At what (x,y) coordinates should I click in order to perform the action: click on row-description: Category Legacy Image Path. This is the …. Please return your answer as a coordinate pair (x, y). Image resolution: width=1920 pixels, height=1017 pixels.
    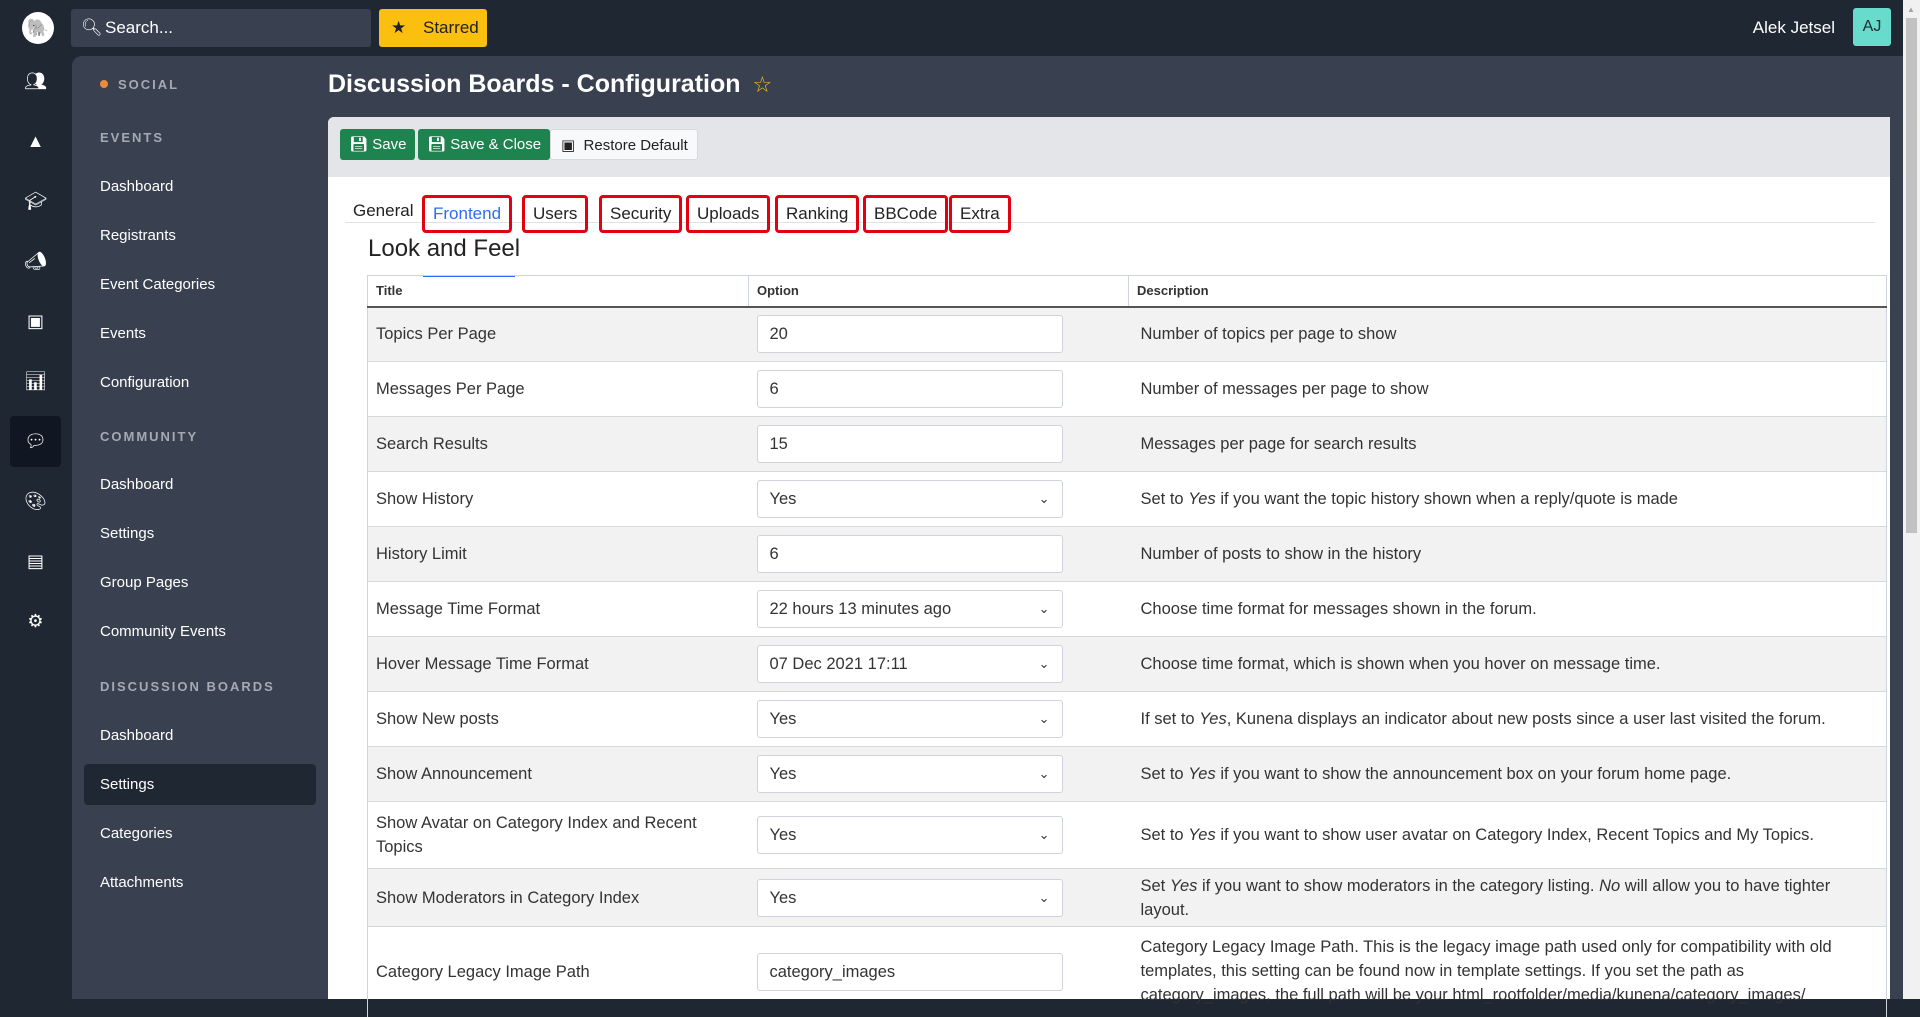
    Looking at the image, I should click on (1507, 971).